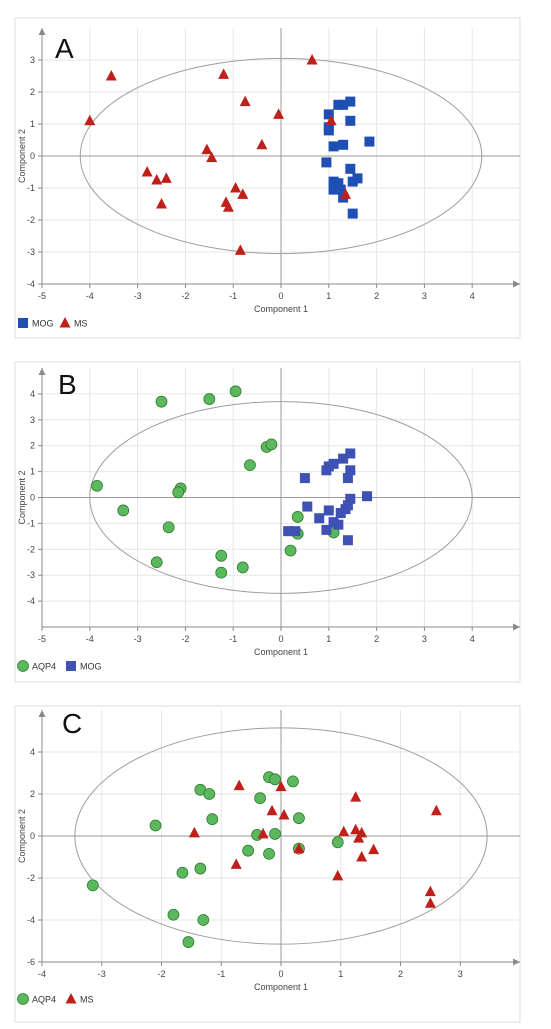 The image size is (551, 1029). What do you see at coordinates (376, 639) in the screenshot?
I see `x-tick-label: 2` at bounding box center [376, 639].